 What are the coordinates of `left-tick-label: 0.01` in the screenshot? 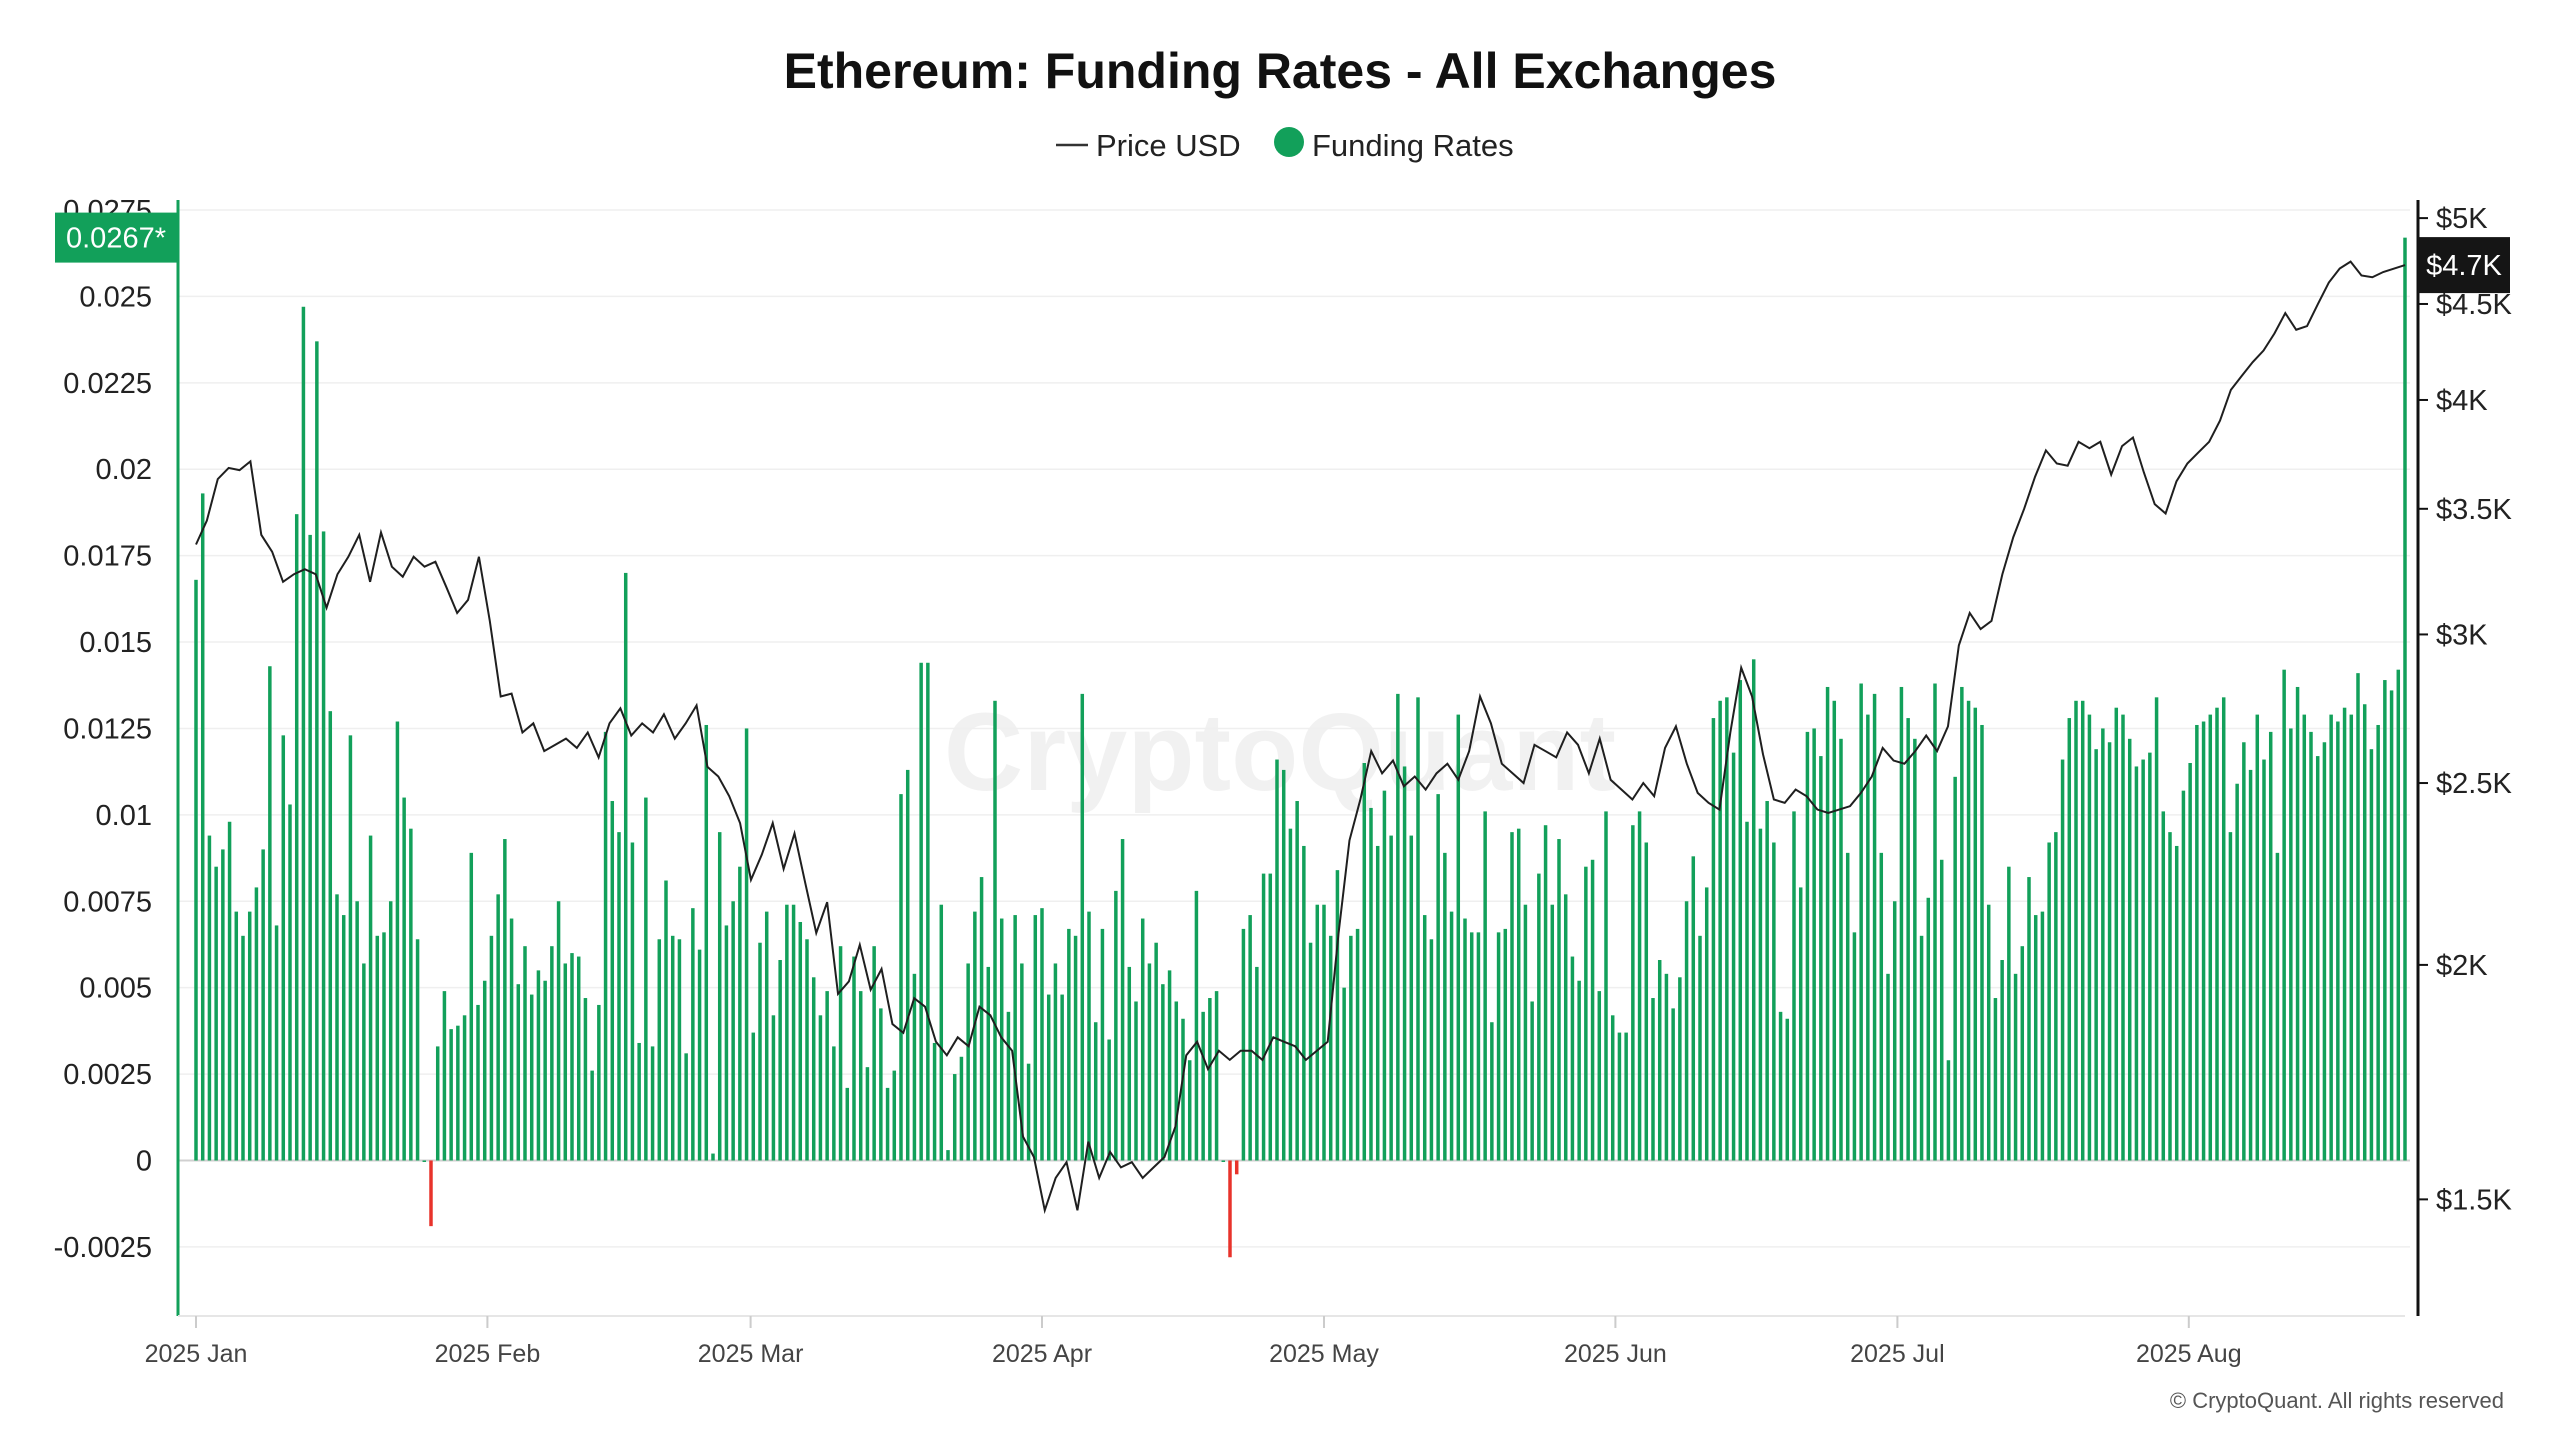 It's located at (124, 816).